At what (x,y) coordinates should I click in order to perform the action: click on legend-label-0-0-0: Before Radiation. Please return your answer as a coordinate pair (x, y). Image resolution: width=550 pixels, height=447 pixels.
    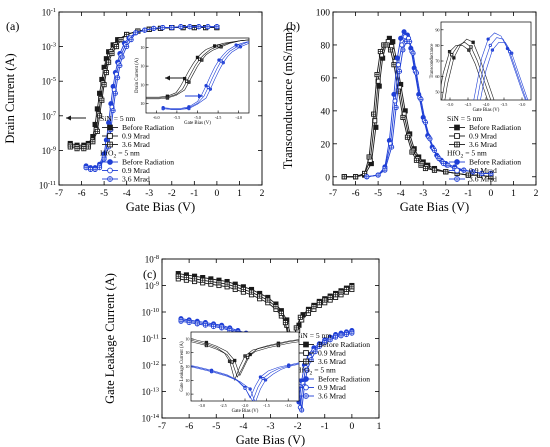
    Looking at the image, I should click on (148, 127).